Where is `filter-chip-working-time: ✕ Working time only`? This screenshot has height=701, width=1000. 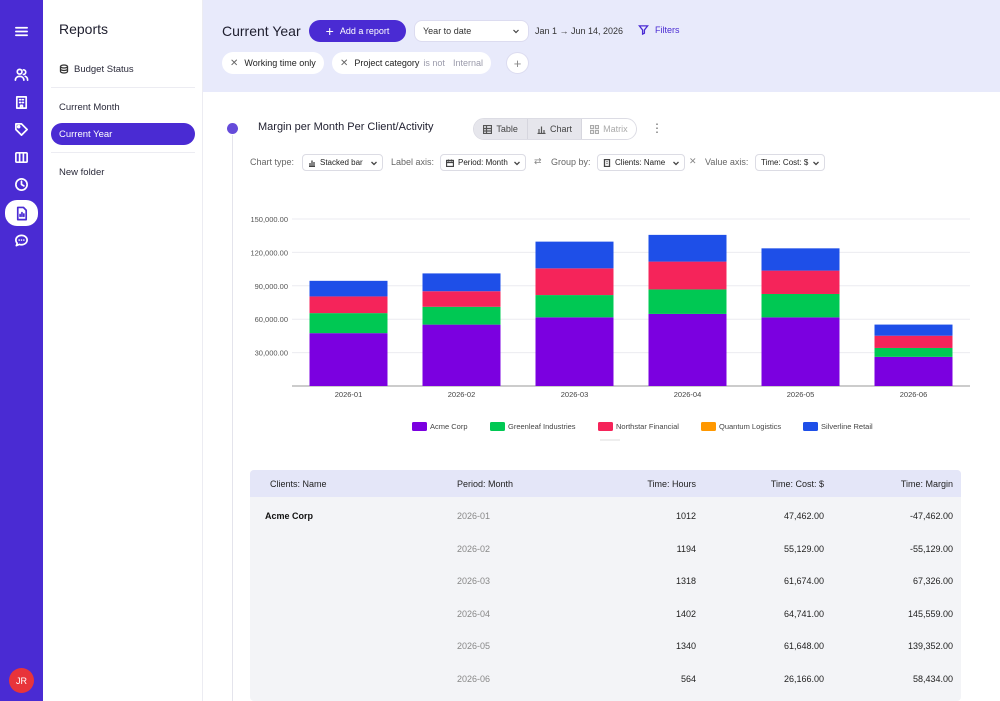 filter-chip-working-time: ✕ Working time only is located at coordinates (273, 63).